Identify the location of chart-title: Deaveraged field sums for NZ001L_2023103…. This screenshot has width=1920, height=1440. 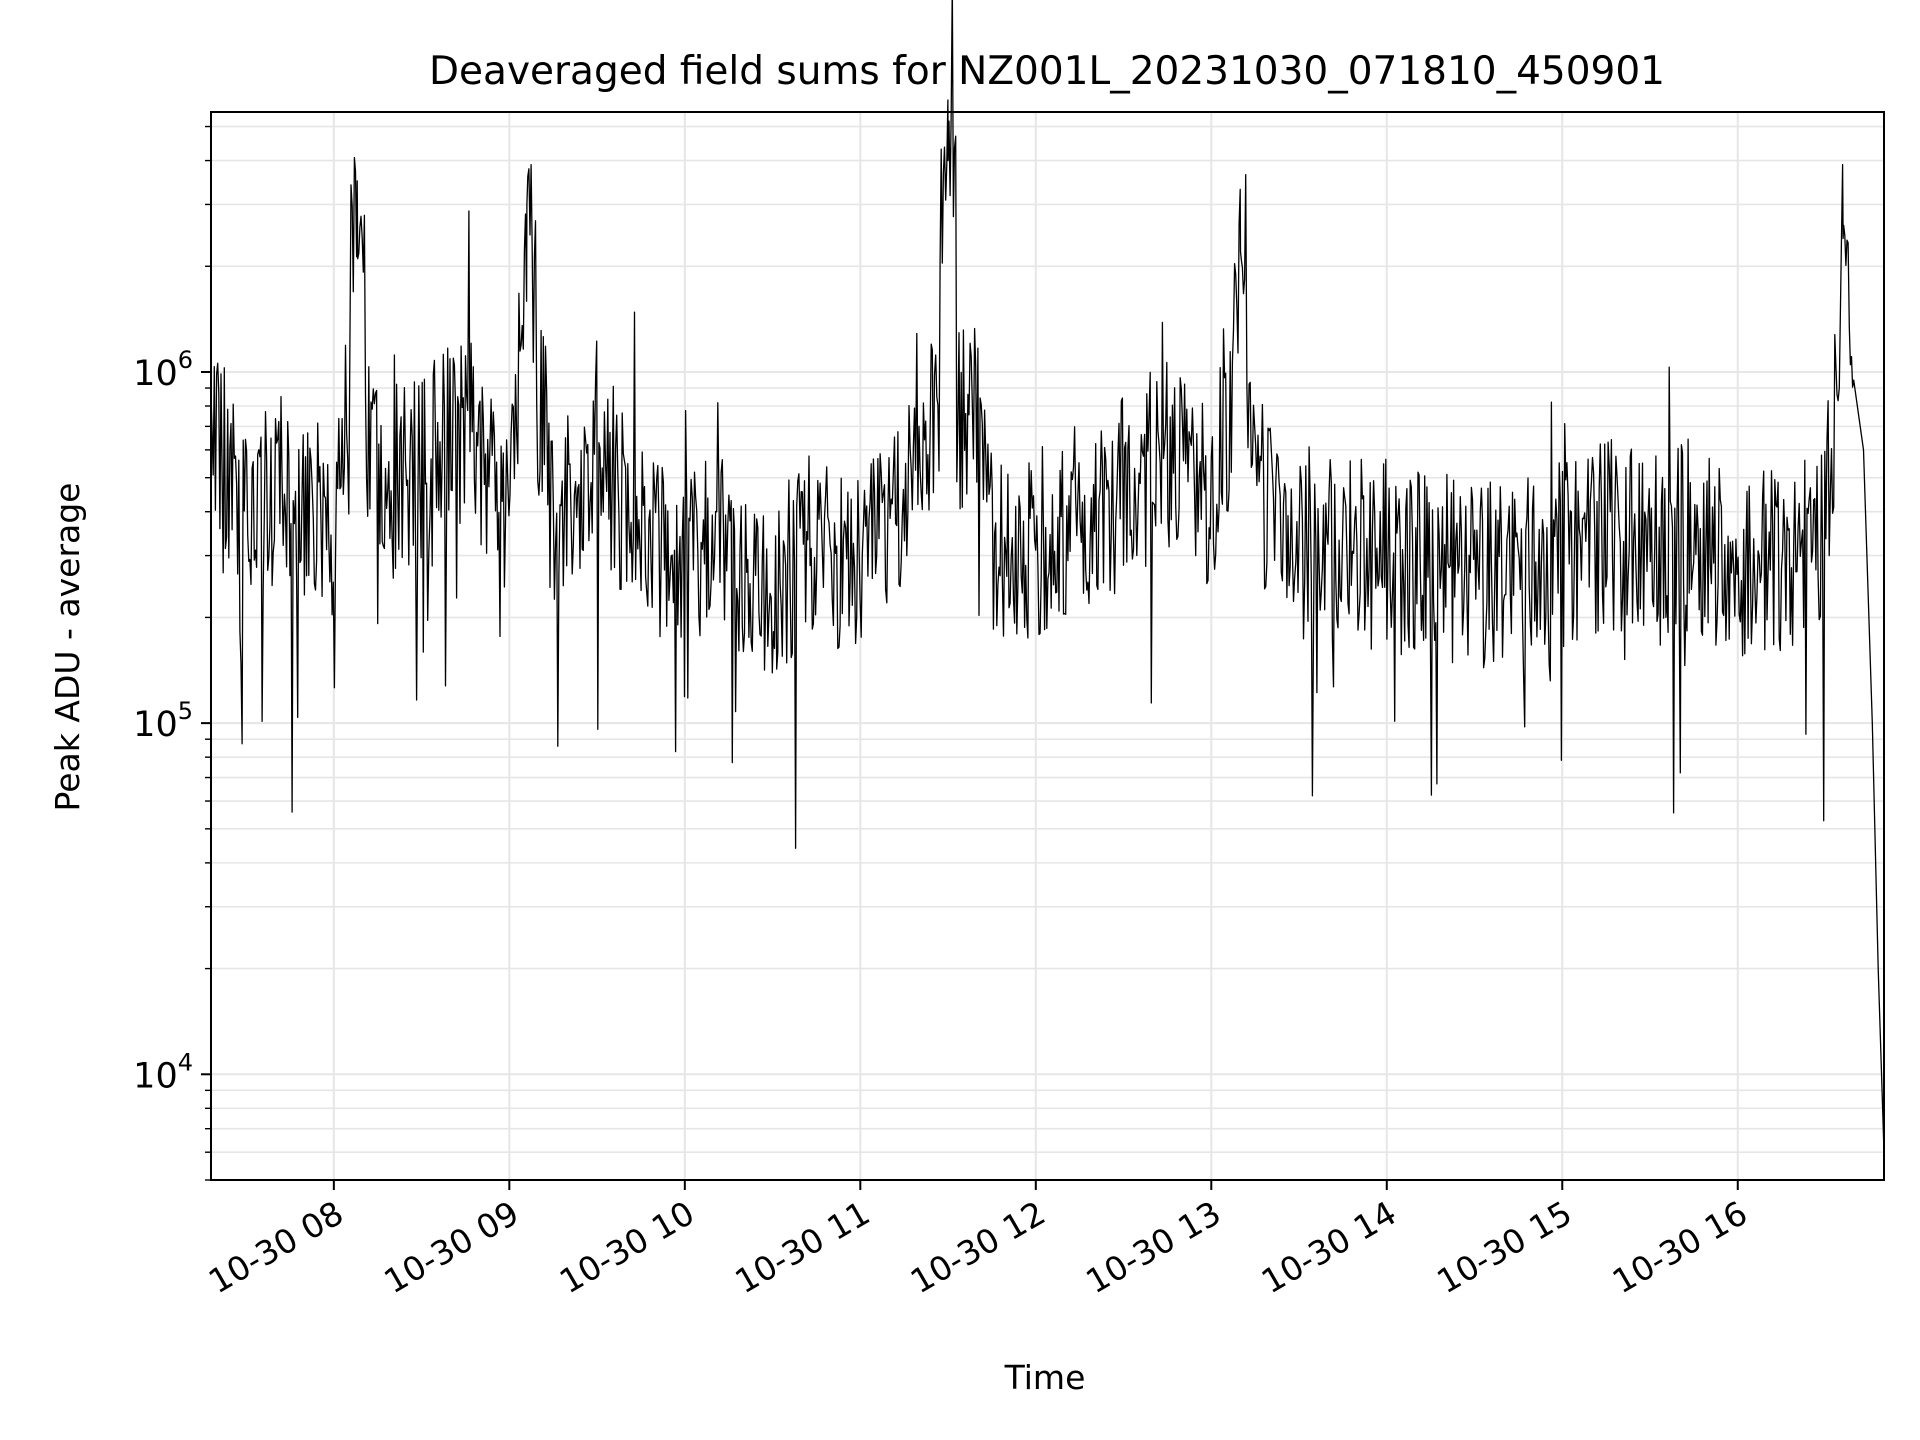
(1047, 71).